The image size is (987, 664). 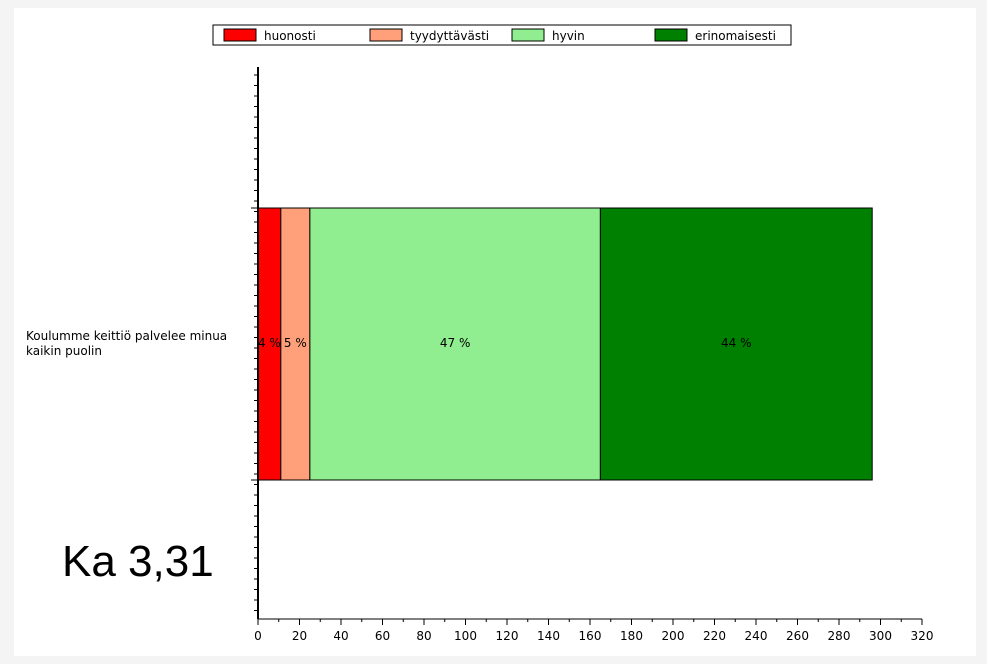 What do you see at coordinates (269, 343) in the screenshot?
I see `data-label-huonosti: 4 %` at bounding box center [269, 343].